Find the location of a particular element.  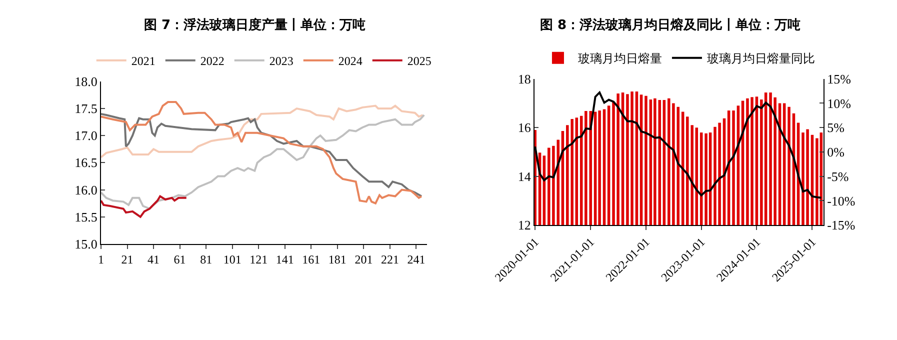

x-tick-label: 41 is located at coordinates (154, 259).